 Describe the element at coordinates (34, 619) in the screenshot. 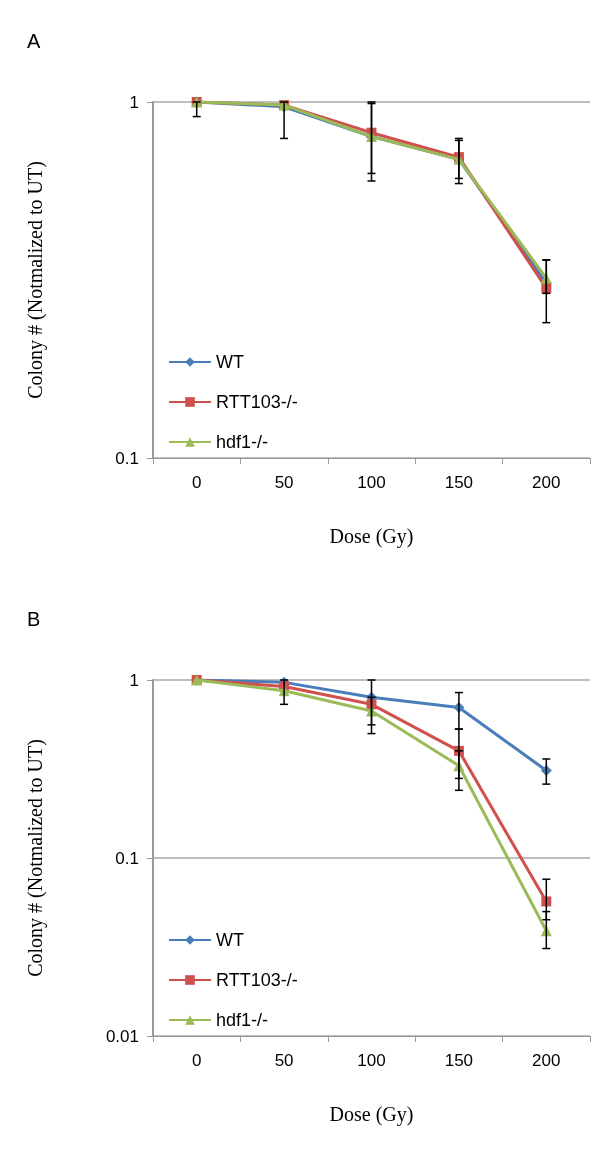

I see `chart-title: B` at that location.